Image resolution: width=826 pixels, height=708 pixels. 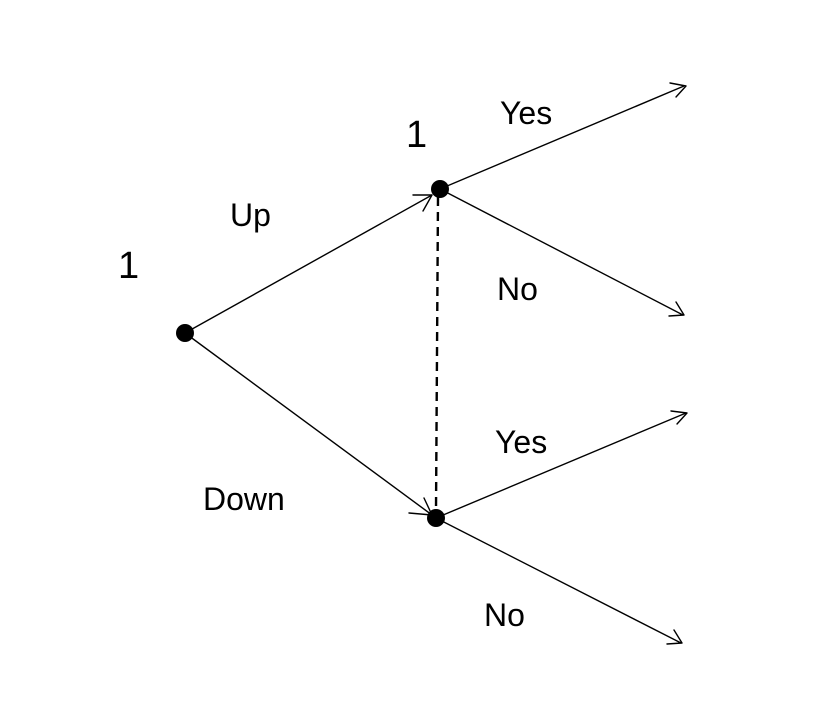 What do you see at coordinates (517, 289) in the screenshot?
I see `action-label-top-no: No` at bounding box center [517, 289].